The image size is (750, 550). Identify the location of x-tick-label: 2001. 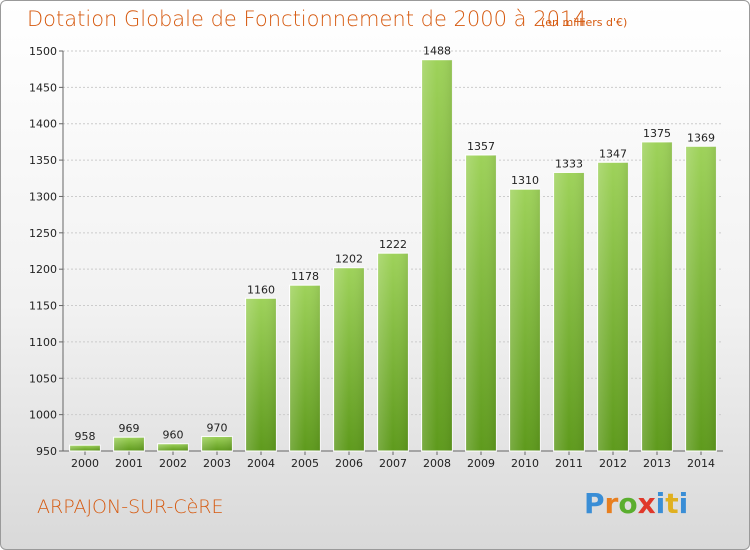
(129, 463).